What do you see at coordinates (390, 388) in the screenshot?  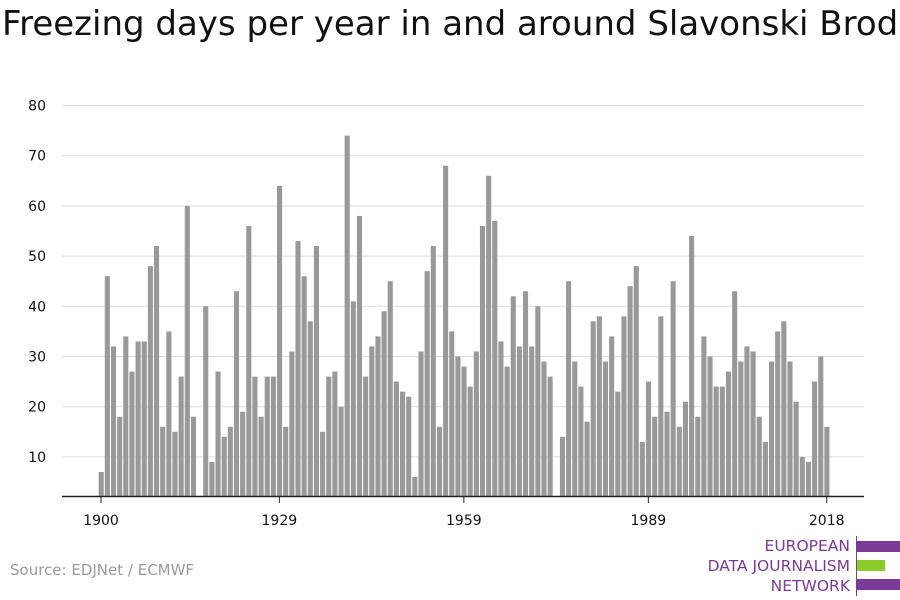 I see `bar-1947` at bounding box center [390, 388].